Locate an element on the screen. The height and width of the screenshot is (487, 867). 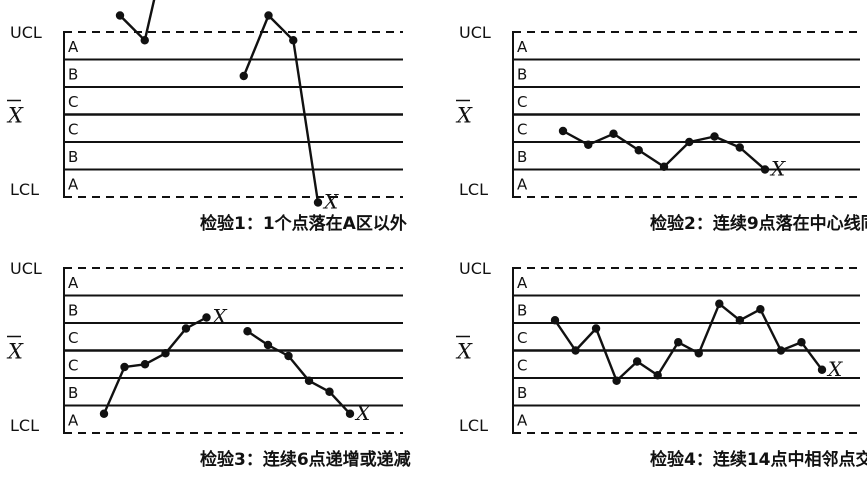
panel-caption: 检验4：连续14点中相邻点交替上下 is located at coordinates (758, 459).